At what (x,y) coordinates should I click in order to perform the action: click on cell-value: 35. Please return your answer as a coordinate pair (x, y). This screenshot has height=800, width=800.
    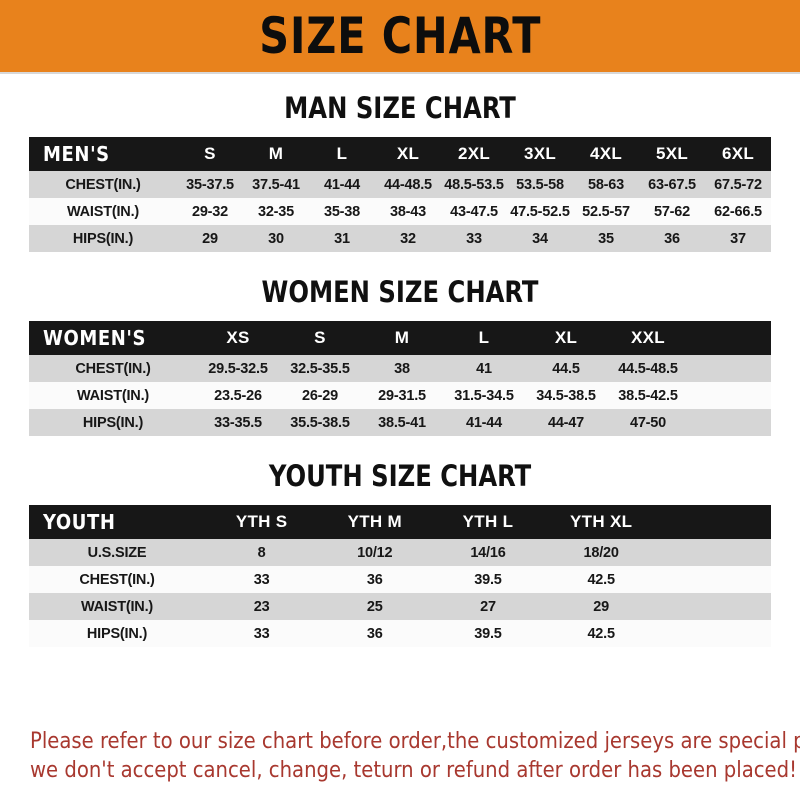
    Looking at the image, I should click on (606, 238).